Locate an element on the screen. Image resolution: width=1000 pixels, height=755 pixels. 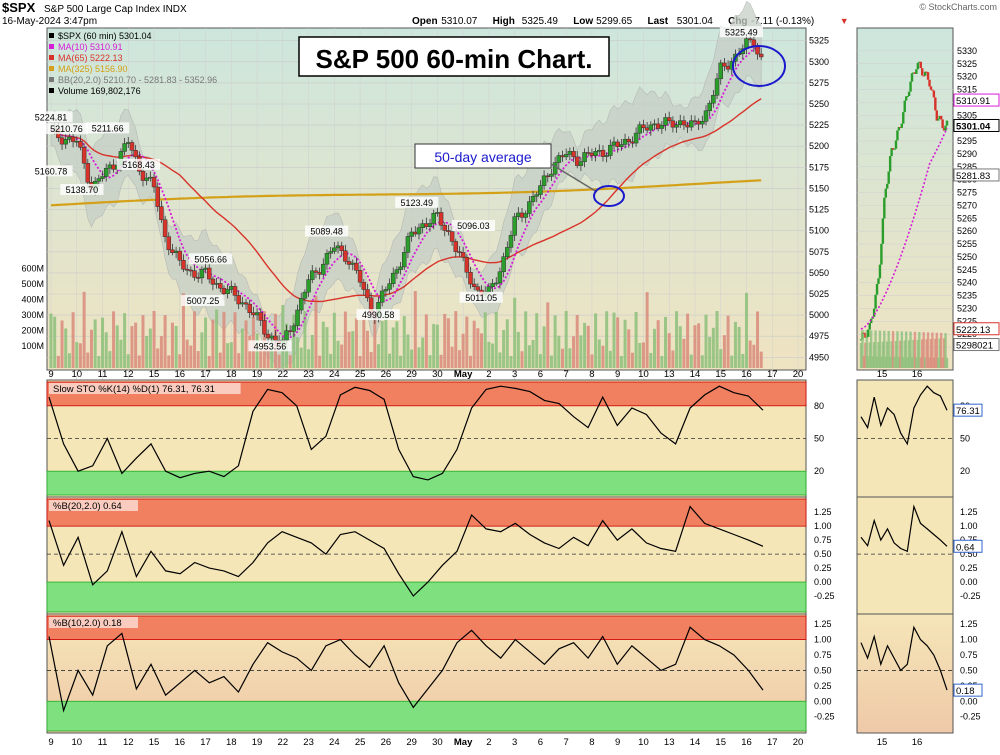
ma-note-box is located at coordinates (483, 156).